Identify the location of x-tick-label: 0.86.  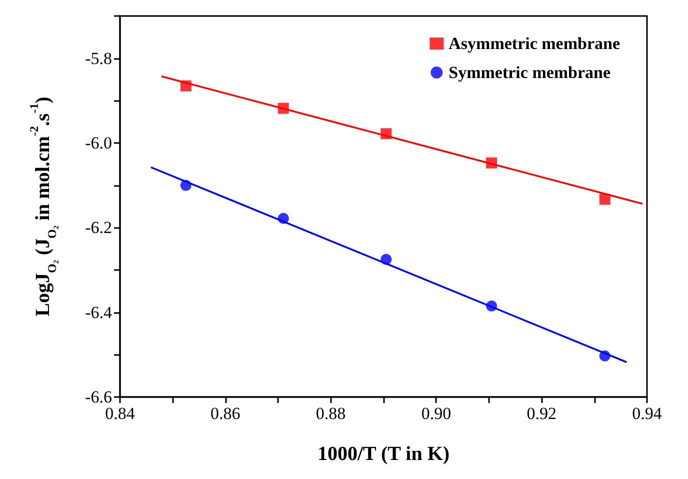
(225, 413).